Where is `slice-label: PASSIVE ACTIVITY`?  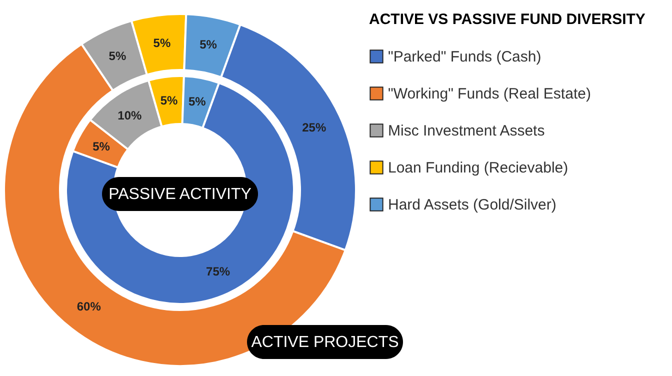
slice-label: PASSIVE ACTIVITY is located at coordinates (180, 194).